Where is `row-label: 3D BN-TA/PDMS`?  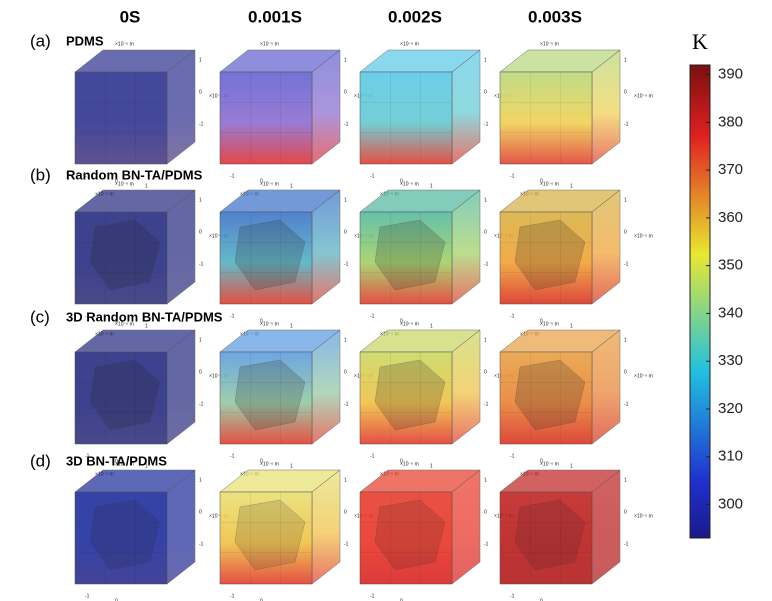 row-label: 3D BN-TA/PDMS is located at coordinates (116, 460).